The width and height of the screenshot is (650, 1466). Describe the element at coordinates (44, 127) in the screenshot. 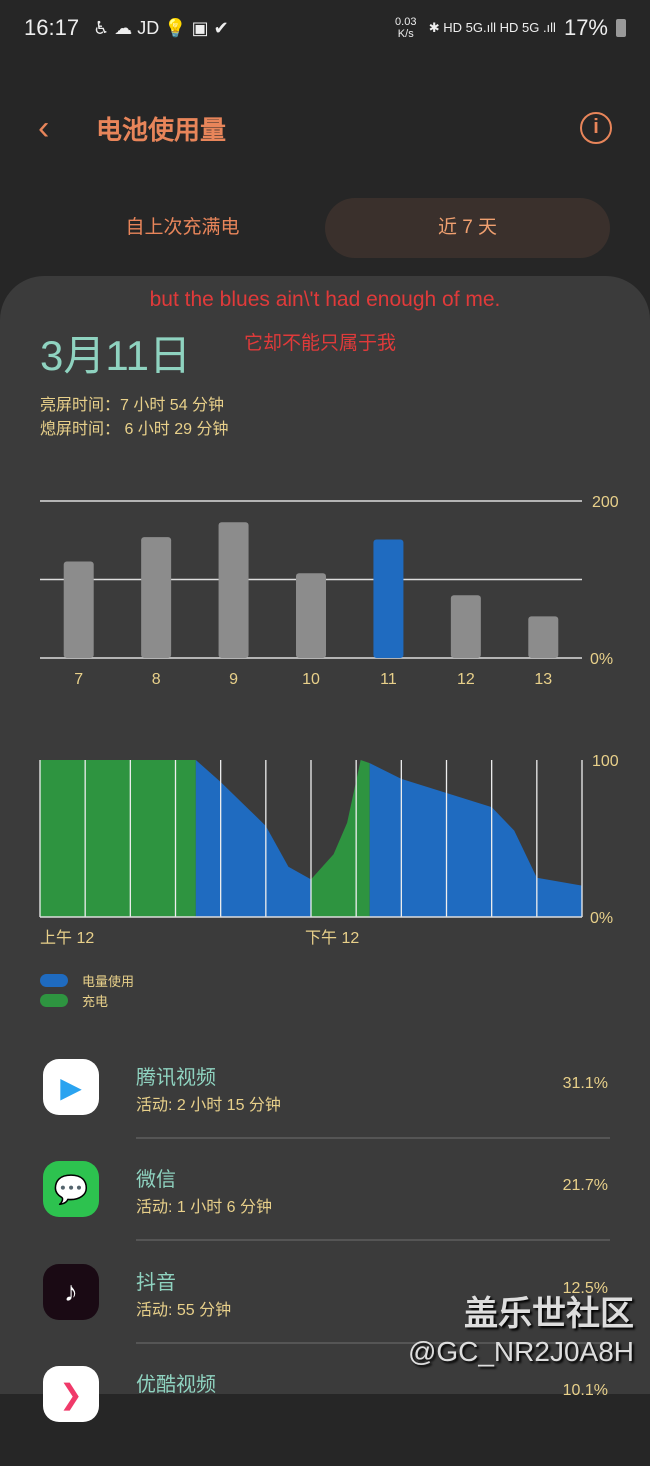

I see `back-button: ‹` at that location.